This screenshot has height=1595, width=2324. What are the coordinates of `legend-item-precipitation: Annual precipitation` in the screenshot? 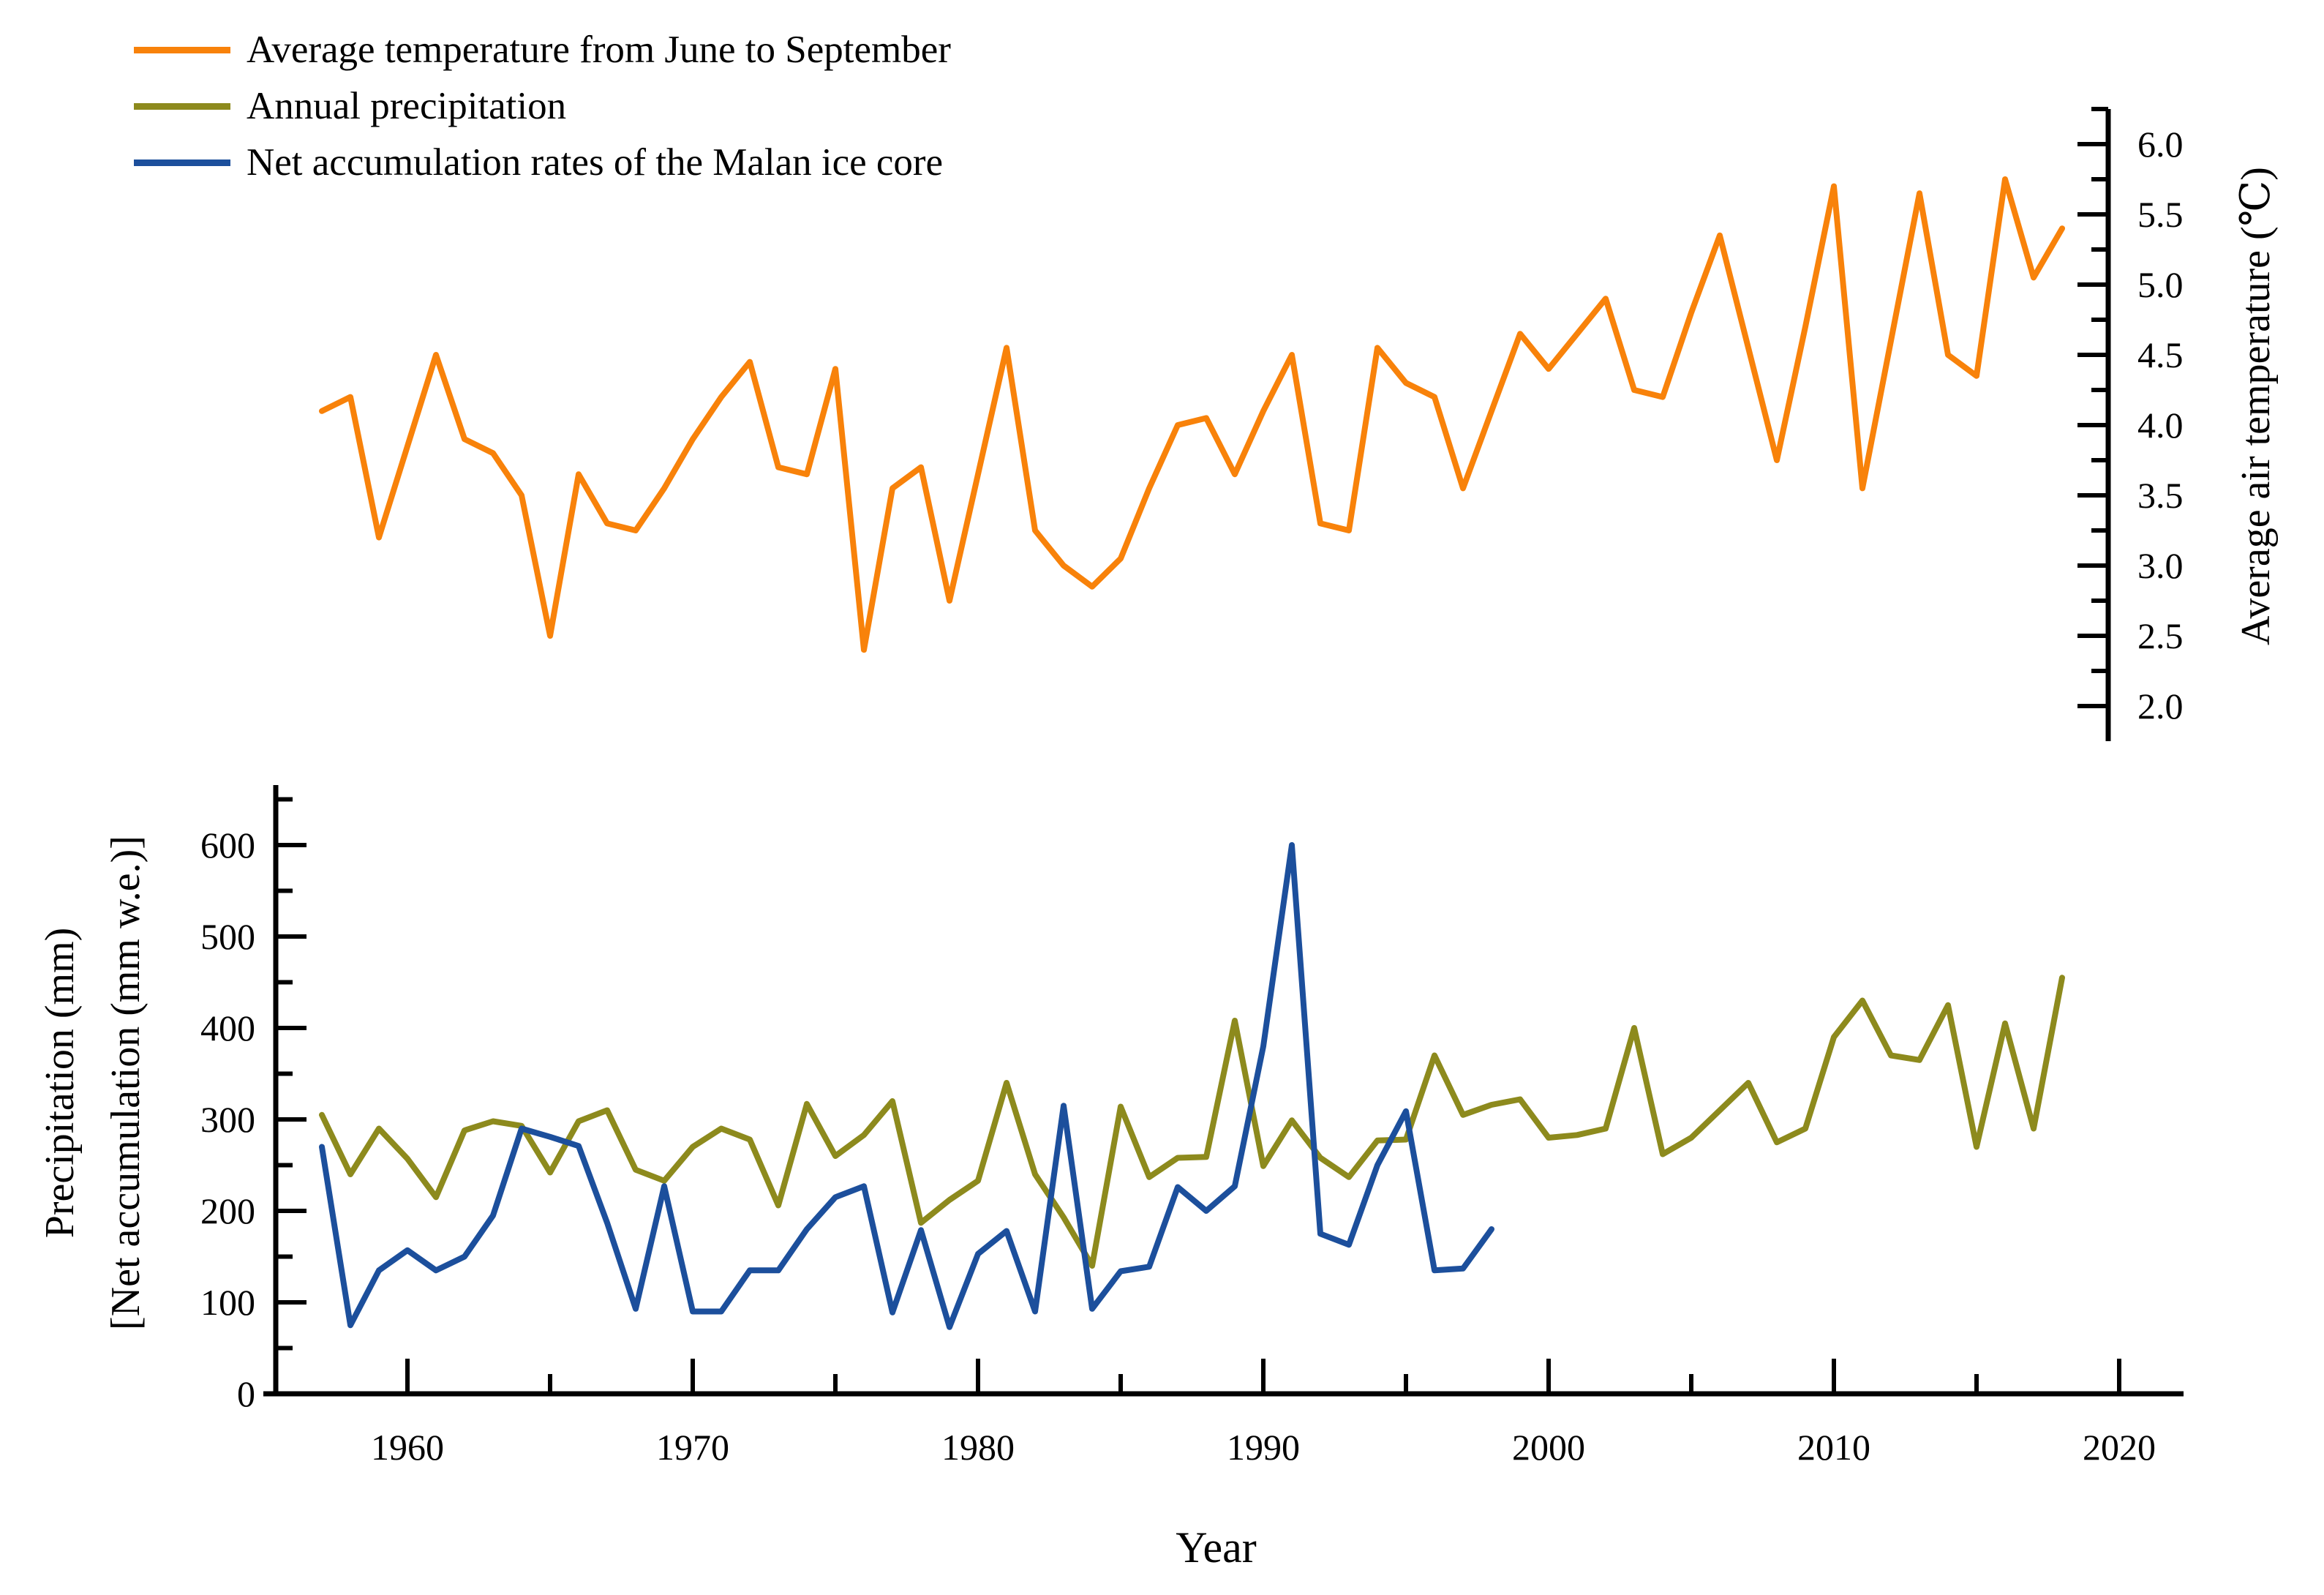 It's located at (542, 106).